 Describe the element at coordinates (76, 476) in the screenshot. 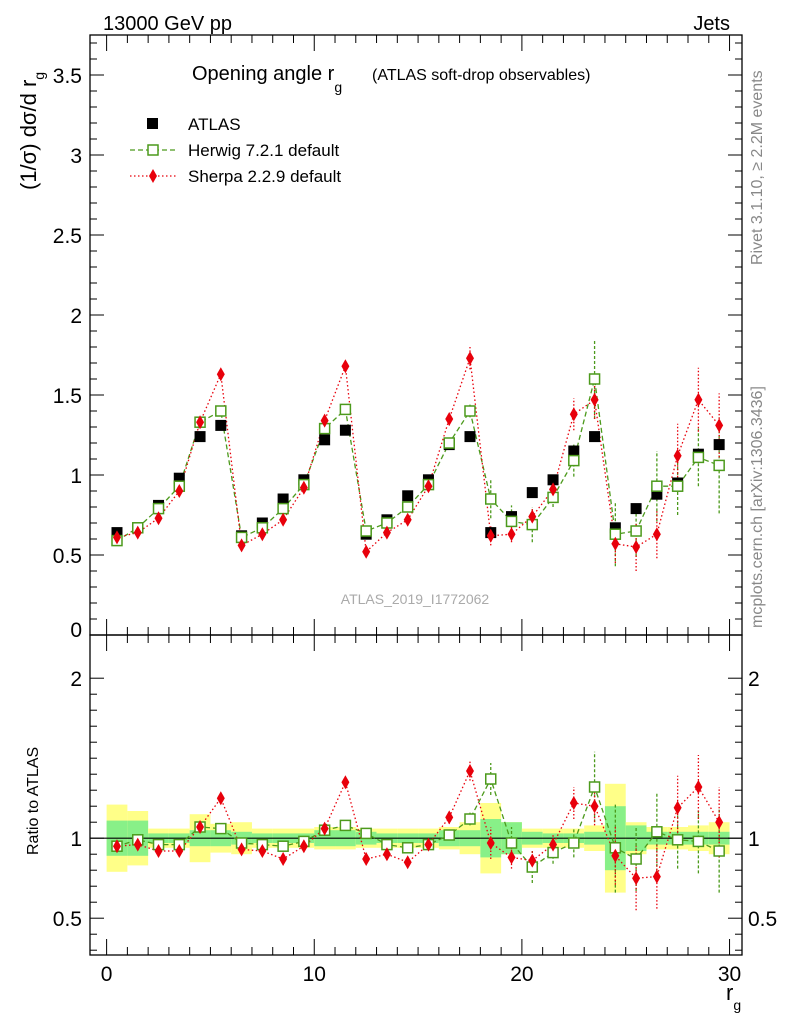

I see `main-y-tick-label: 1` at that location.